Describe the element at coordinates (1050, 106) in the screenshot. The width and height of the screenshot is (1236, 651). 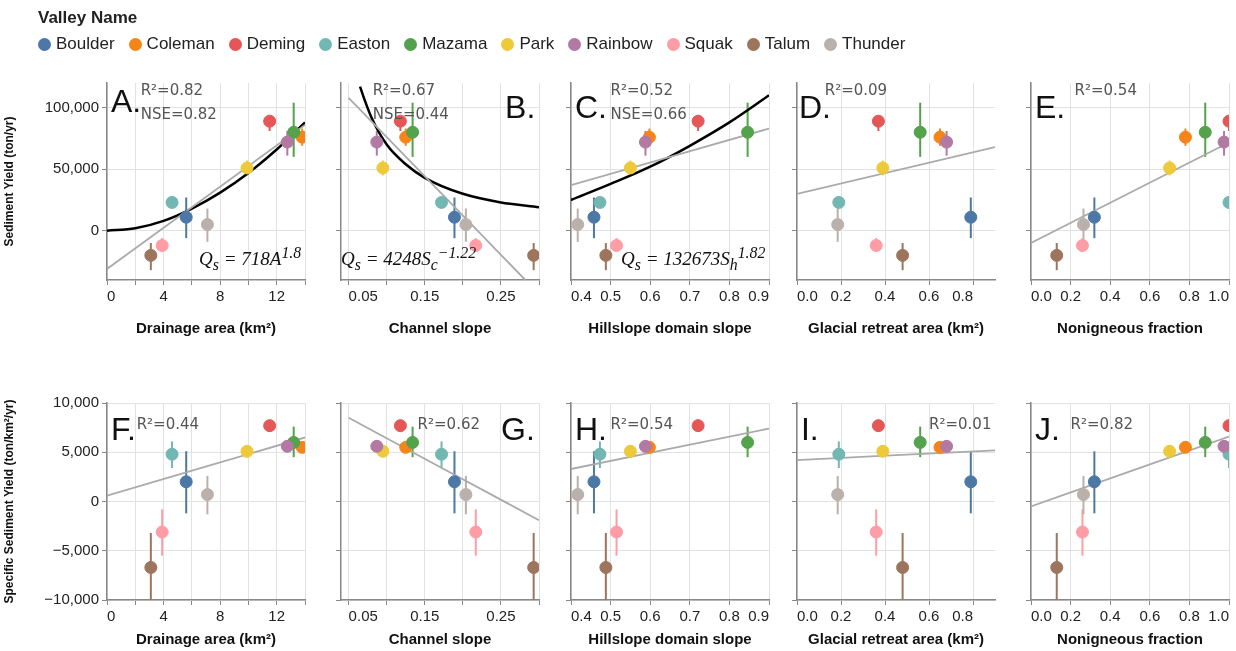
I see `annotation: E.` at that location.